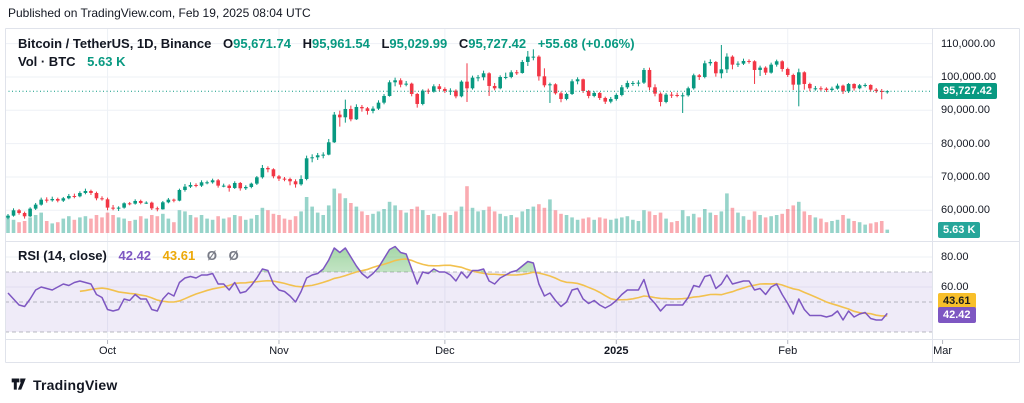 The width and height of the screenshot is (1024, 403). What do you see at coordinates (256, 43) in the screenshot?
I see `ohlc-open: O95,671.74` at bounding box center [256, 43].